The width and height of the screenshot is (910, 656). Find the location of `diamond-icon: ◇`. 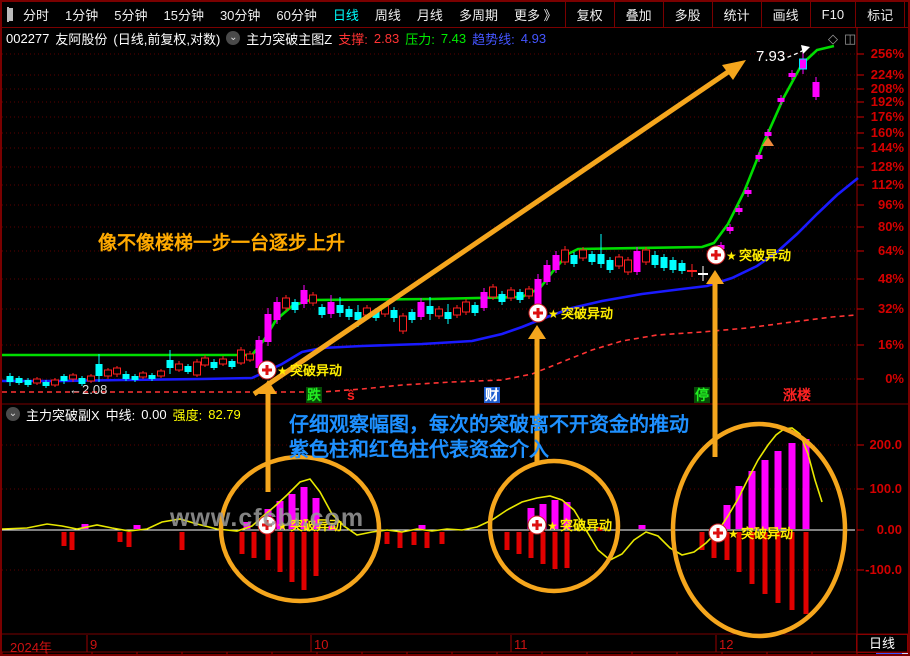

diamond-icon: ◇ is located at coordinates (836, 38).